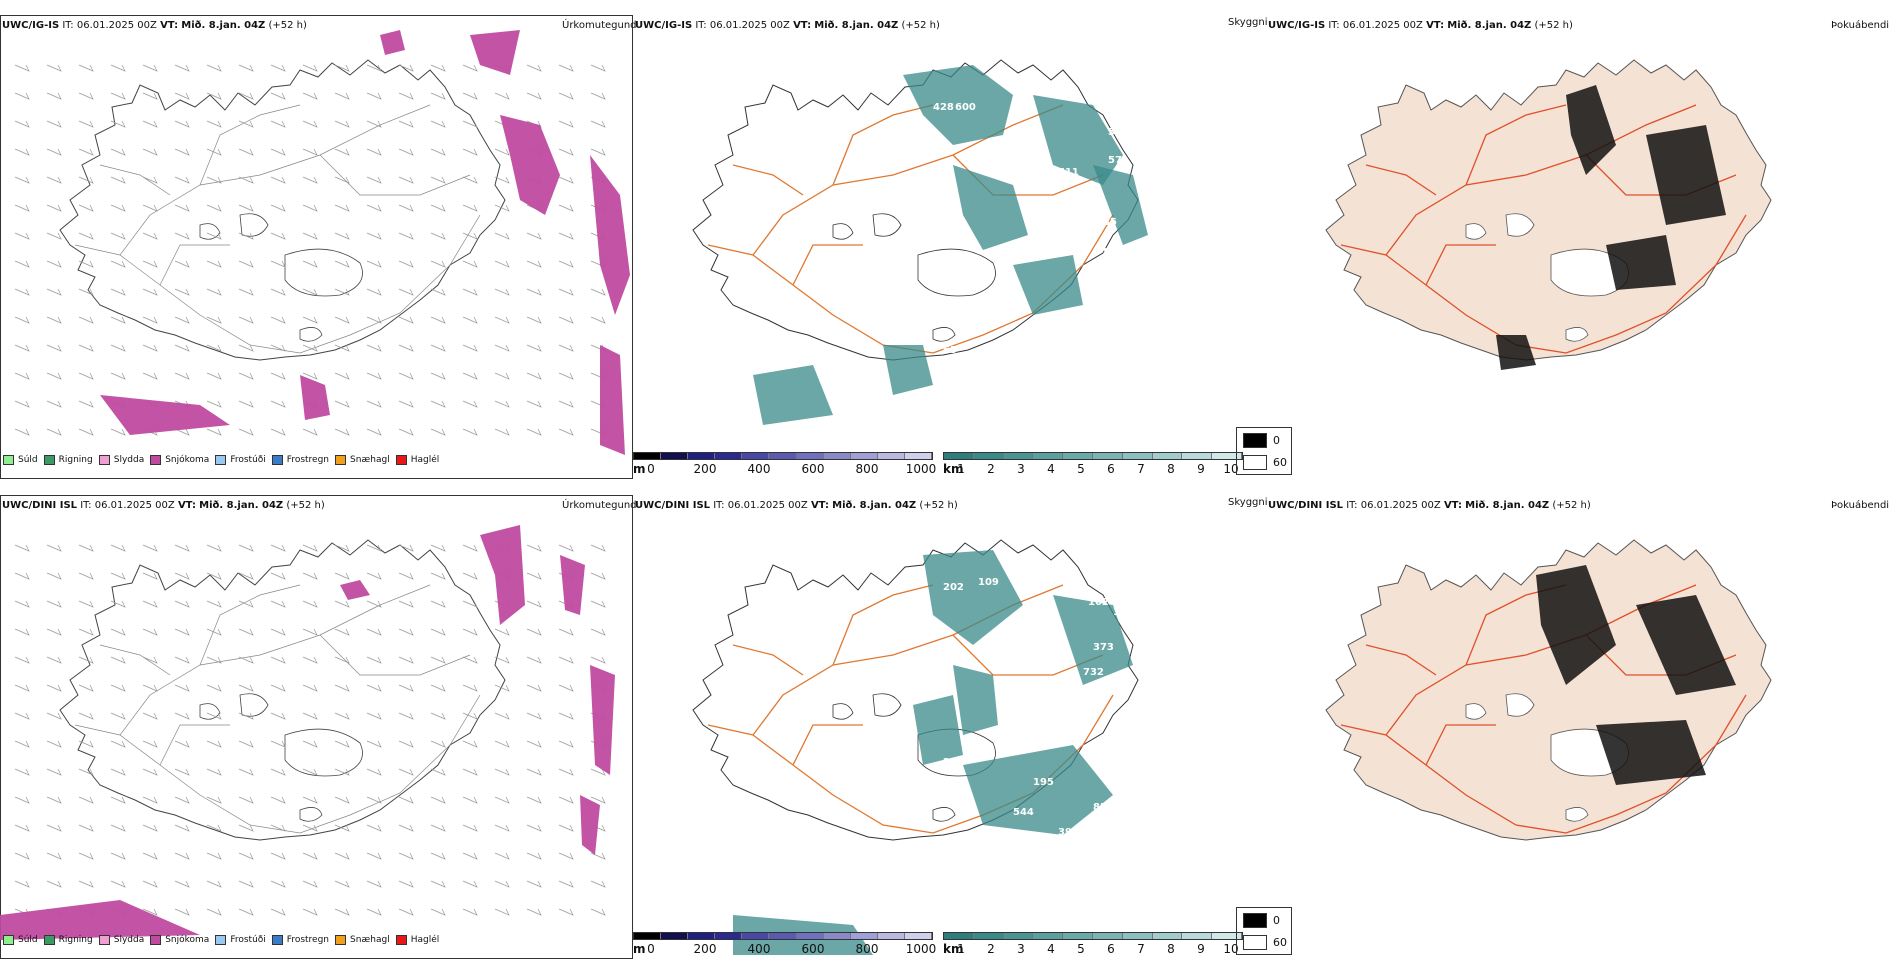 The height and width of the screenshot is (965, 1900). Describe the element at coordinates (1098, 946) in the screenshot. I see `visibility-colorbar: km 1 2 3 4 5 6 7 8 9 10` at that location.